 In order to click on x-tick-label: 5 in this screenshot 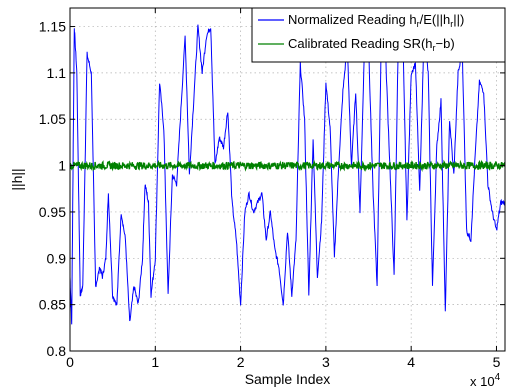, I will do `click(497, 362)`.